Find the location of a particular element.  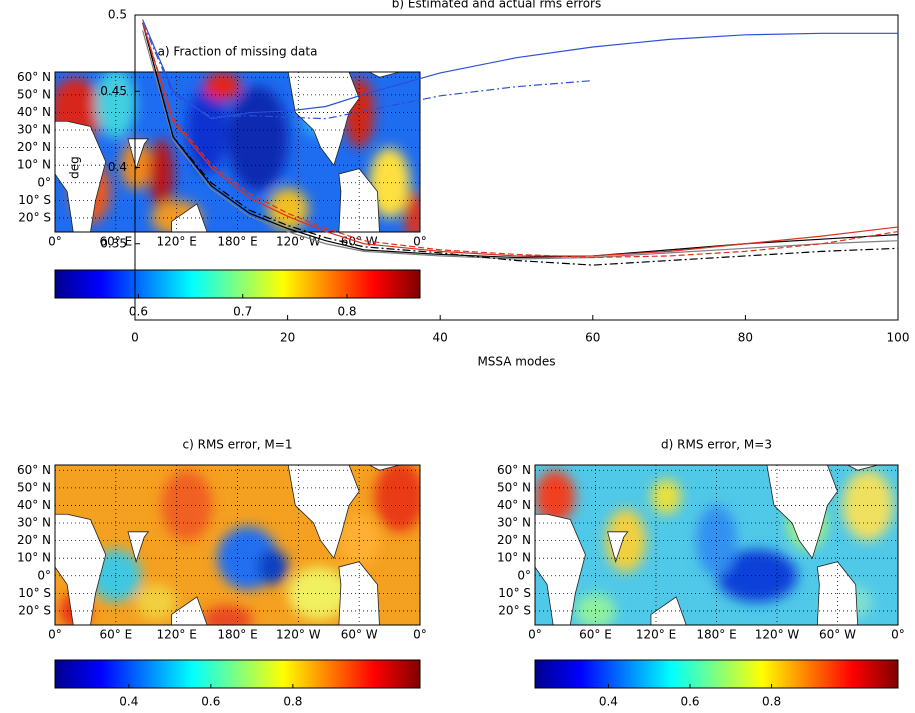

y-axis-label: deg is located at coordinates (75, 167).